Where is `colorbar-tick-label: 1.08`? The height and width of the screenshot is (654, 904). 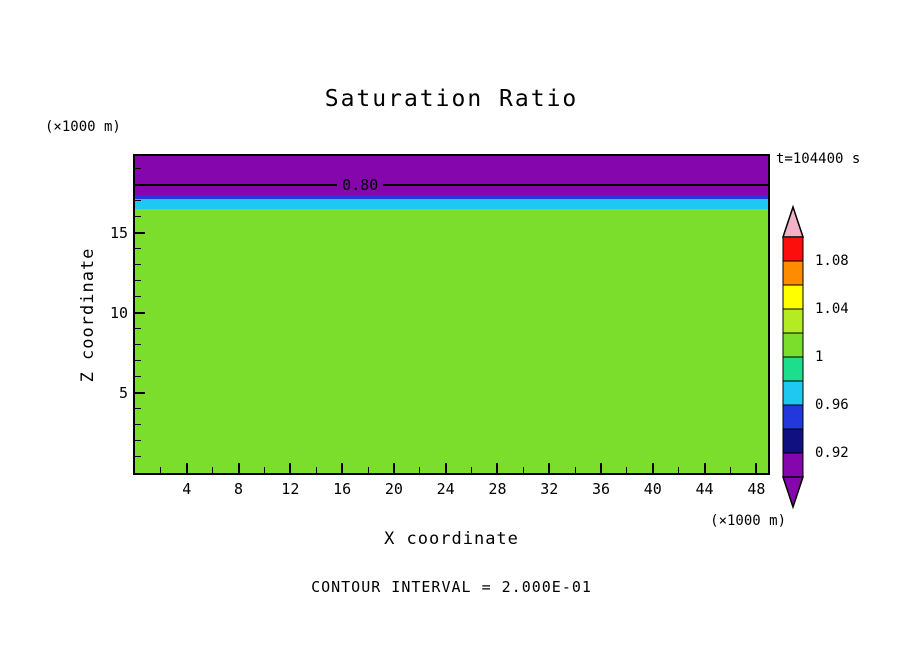 colorbar-tick-label: 1.08 is located at coordinates (832, 261).